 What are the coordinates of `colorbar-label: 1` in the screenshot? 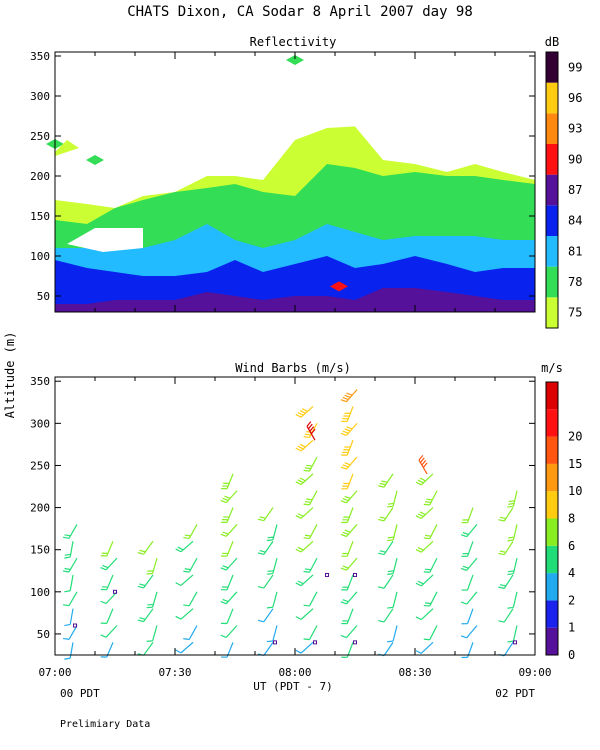 It's located at (571, 628).